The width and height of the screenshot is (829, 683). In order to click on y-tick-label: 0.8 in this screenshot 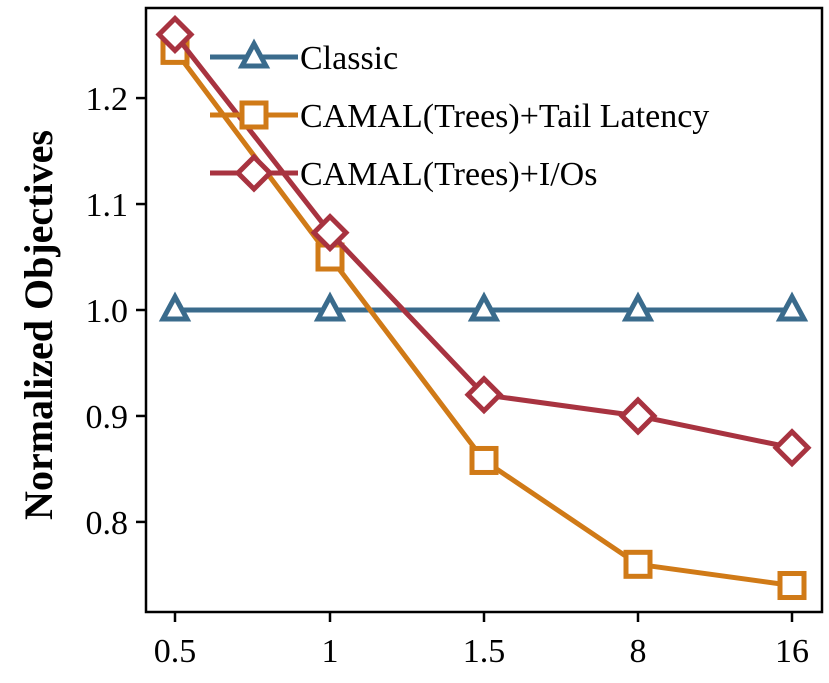, I will do `click(107, 523)`.